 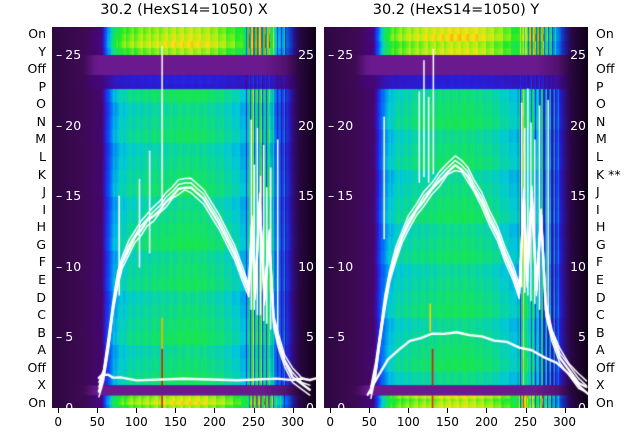 I want to click on x-axis-right: 0 50 100 150 200 250 300, so click(x=456, y=423).